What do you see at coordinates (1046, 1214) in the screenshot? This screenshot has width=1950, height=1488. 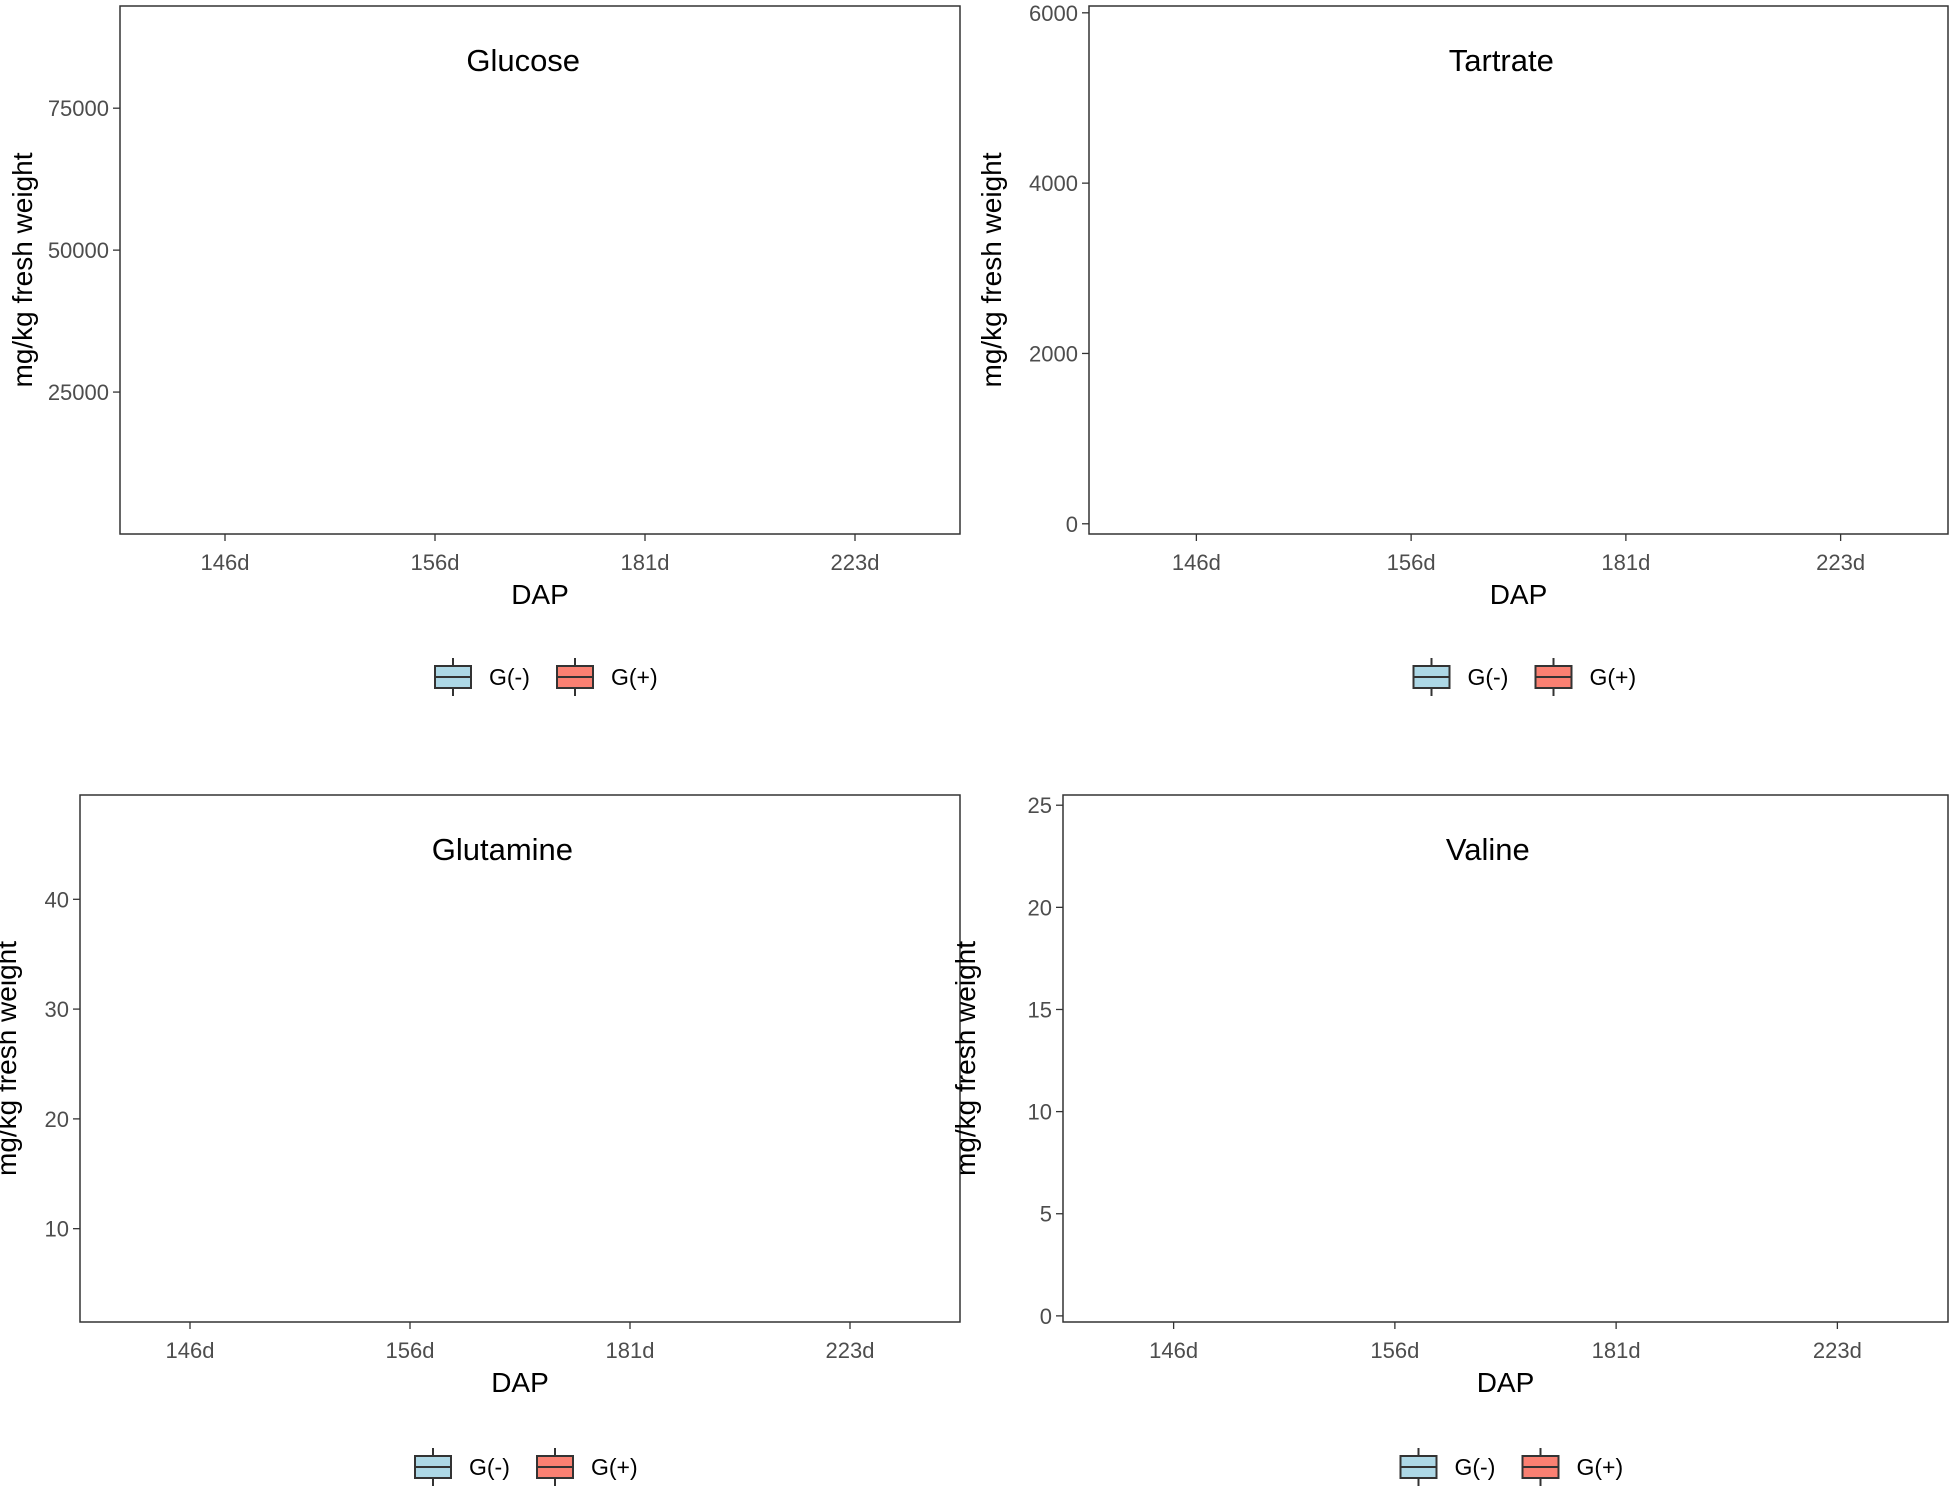 I see `y-tick-label: 5` at bounding box center [1046, 1214].